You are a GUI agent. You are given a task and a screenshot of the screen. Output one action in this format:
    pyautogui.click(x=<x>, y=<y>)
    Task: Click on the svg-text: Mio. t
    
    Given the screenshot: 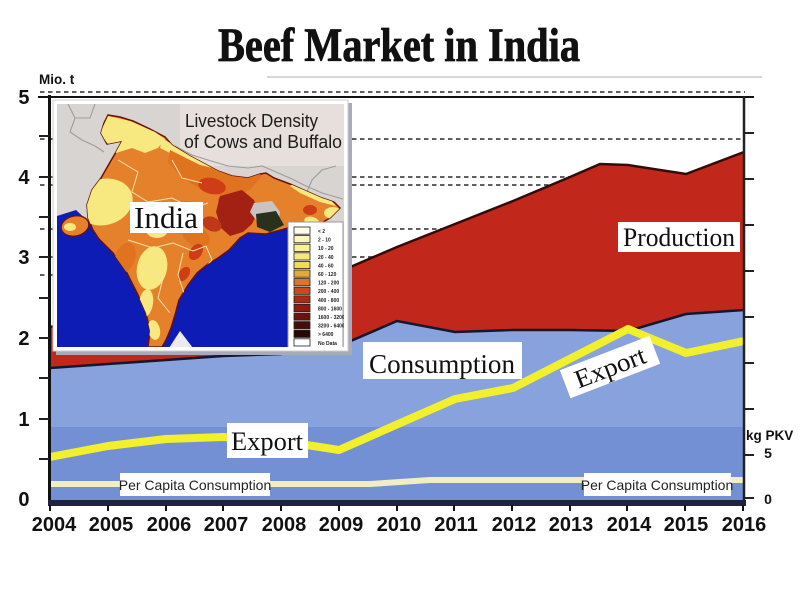 What is the action you would take?
    pyautogui.click(x=57, y=79)
    